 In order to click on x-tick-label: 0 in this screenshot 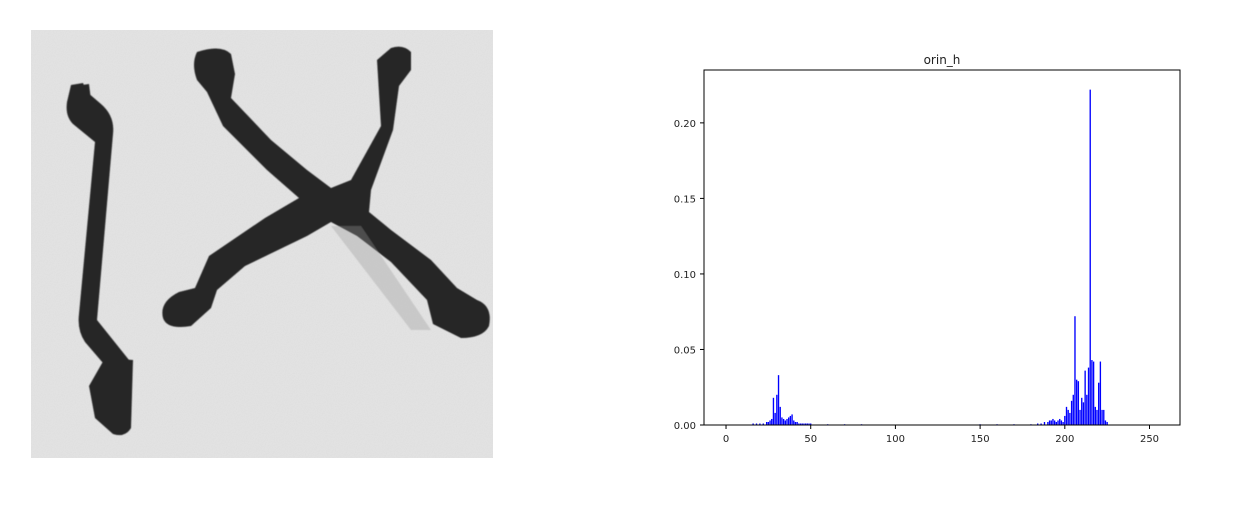, I will do `click(726, 439)`.